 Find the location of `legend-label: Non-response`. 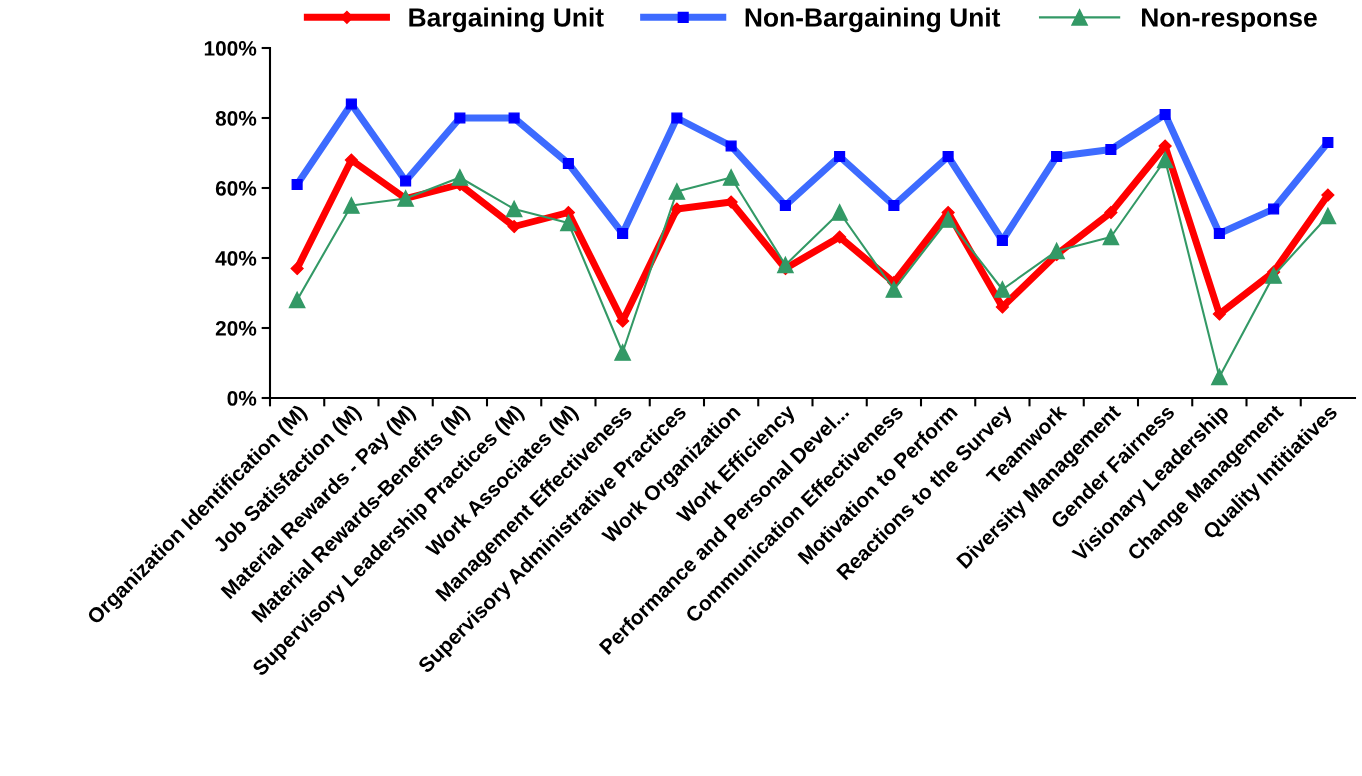

legend-label: Non-response is located at coordinates (1229, 20).